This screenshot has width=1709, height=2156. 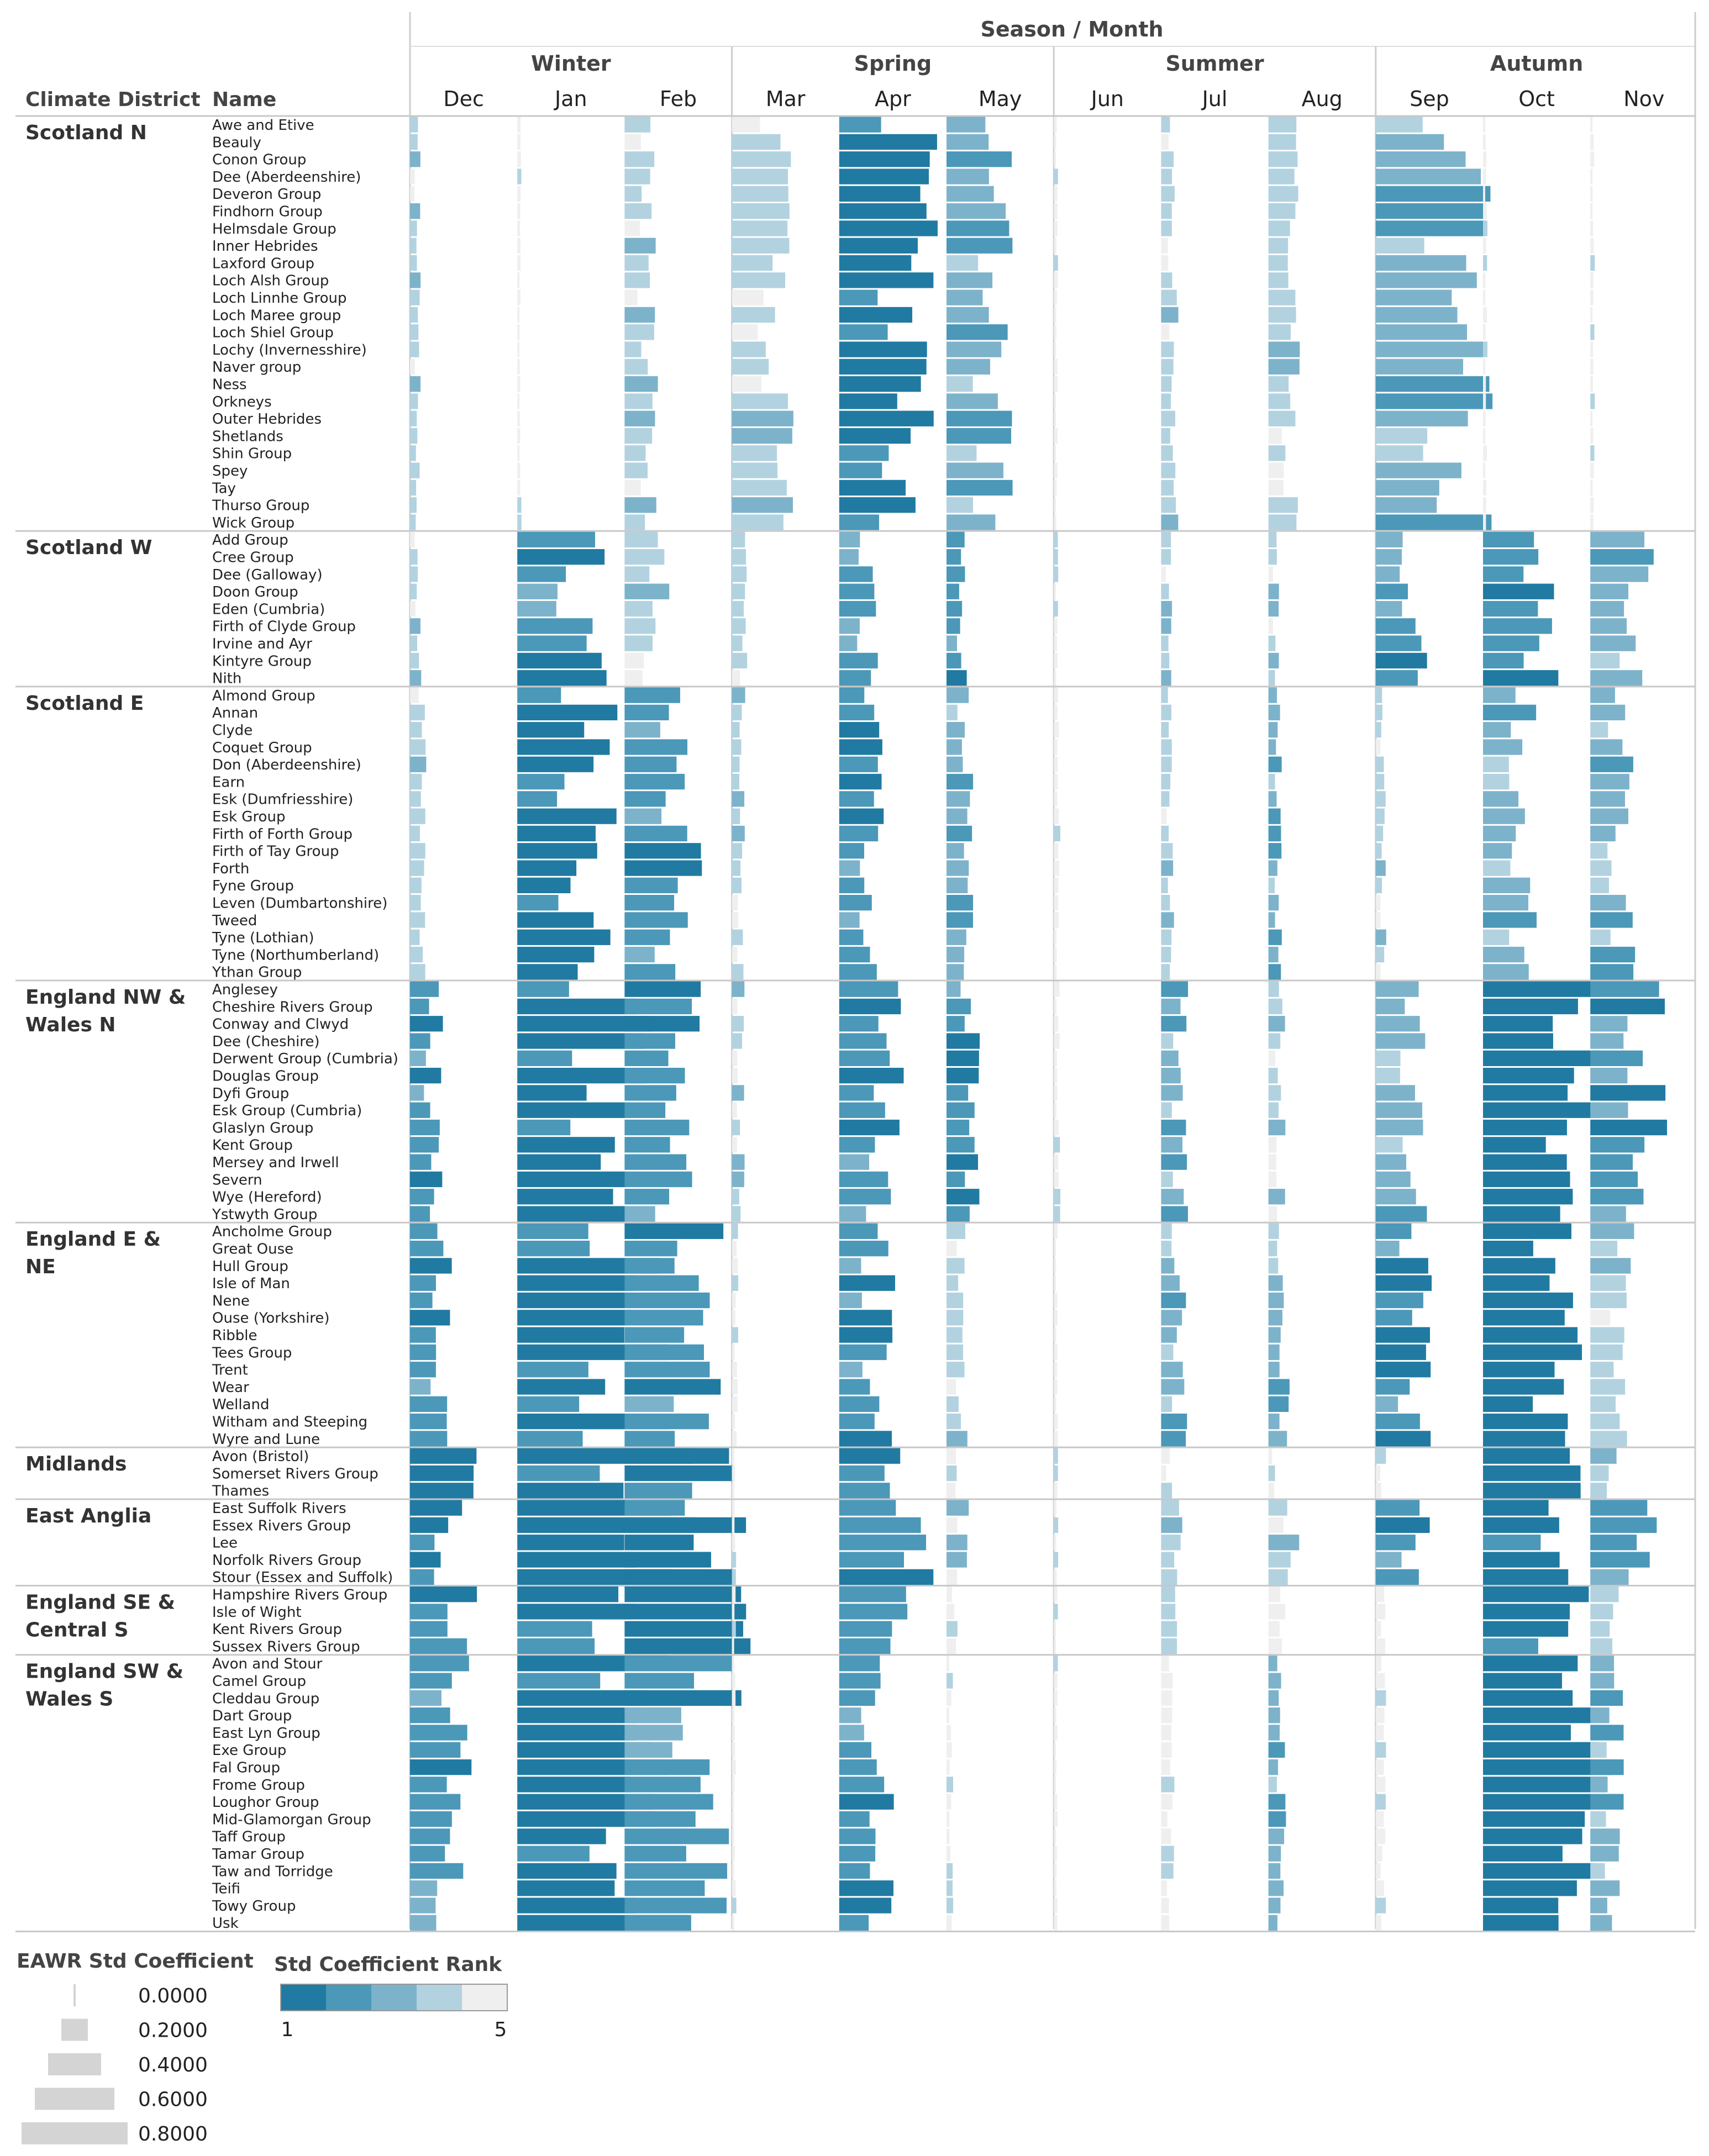 What do you see at coordinates (135, 1961) in the screenshot?
I see `size-legend-title: EAWR Std Coefficient` at bounding box center [135, 1961].